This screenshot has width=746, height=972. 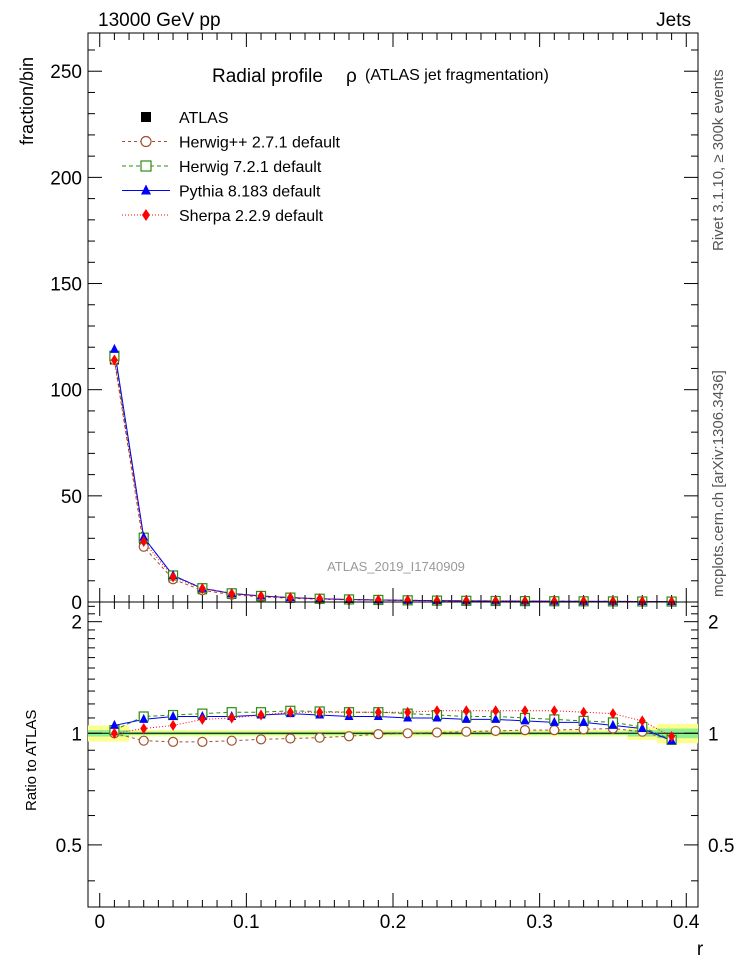 What do you see at coordinates (721, 846) in the screenshot?
I see `ratio-y-tick-label-right: 0.5` at bounding box center [721, 846].